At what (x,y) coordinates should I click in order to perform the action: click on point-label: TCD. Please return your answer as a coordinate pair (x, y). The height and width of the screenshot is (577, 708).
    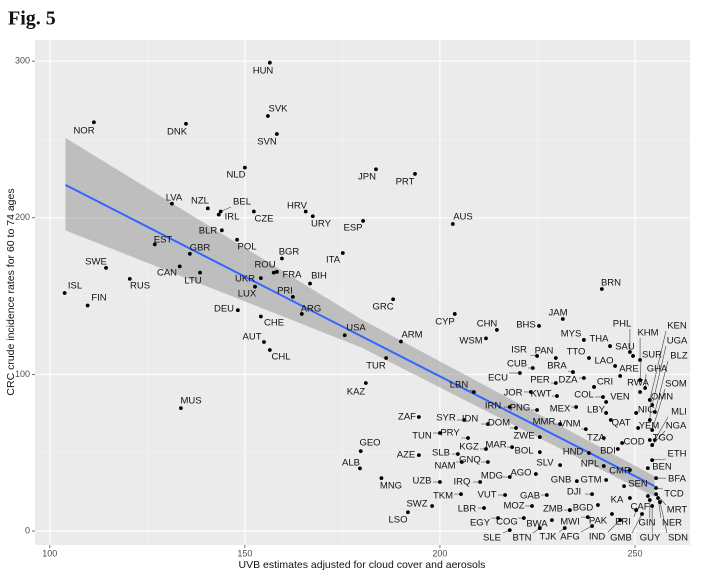
    Looking at the image, I should click on (674, 494).